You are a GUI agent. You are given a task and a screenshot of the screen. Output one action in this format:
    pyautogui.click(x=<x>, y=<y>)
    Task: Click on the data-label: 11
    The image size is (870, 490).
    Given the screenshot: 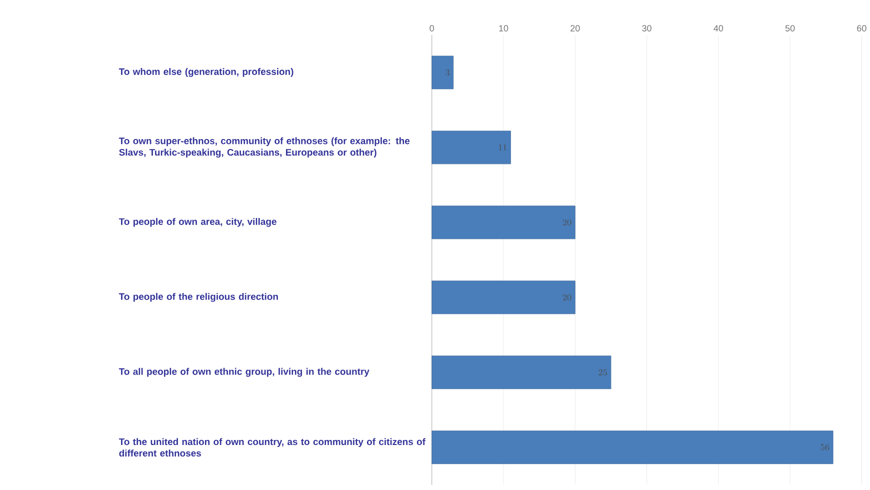 What is the action you would take?
    pyautogui.click(x=502, y=147)
    